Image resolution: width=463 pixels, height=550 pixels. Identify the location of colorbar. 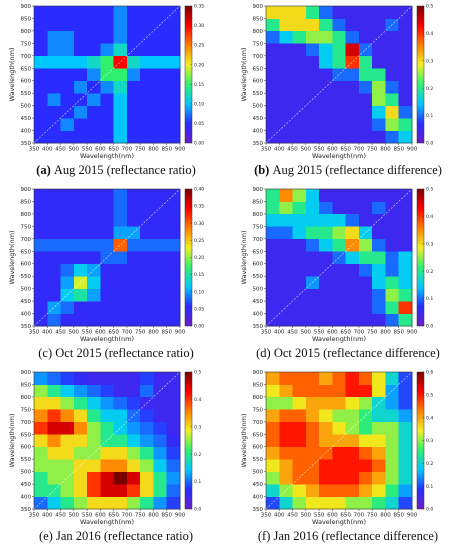
(420, 74).